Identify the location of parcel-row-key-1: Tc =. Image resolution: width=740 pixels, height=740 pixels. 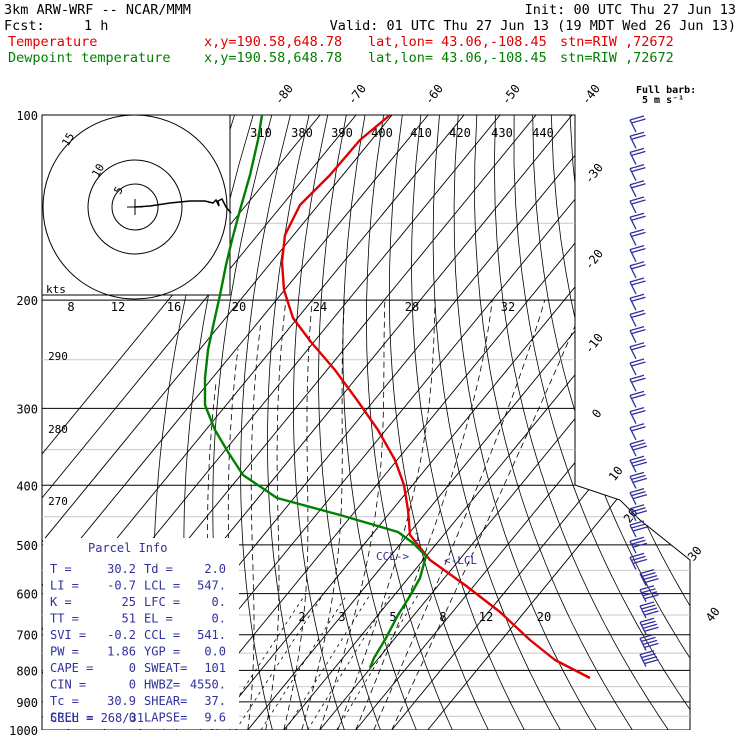
(64, 701).